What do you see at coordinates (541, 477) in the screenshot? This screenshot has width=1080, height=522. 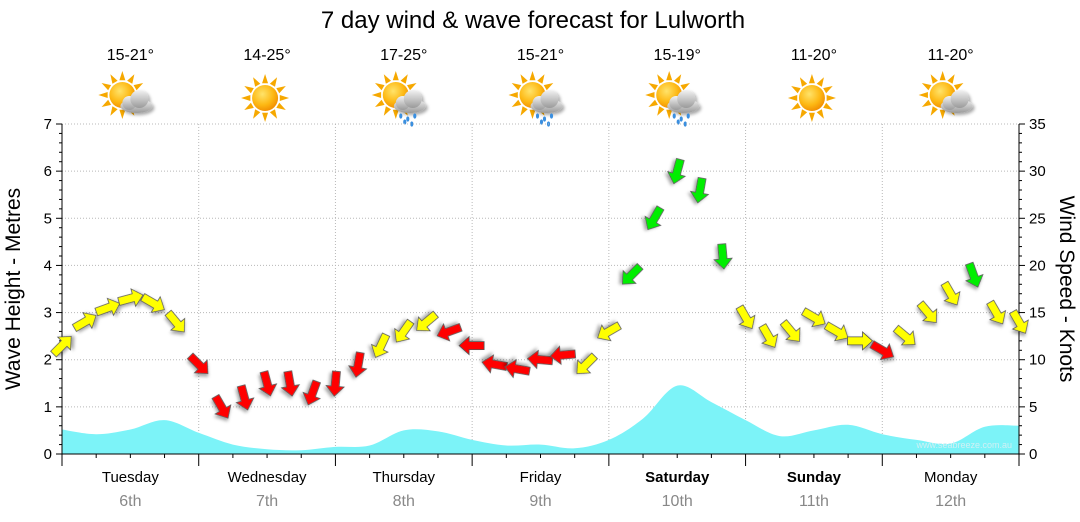 I see `x-tick-label-day: Friday` at bounding box center [541, 477].